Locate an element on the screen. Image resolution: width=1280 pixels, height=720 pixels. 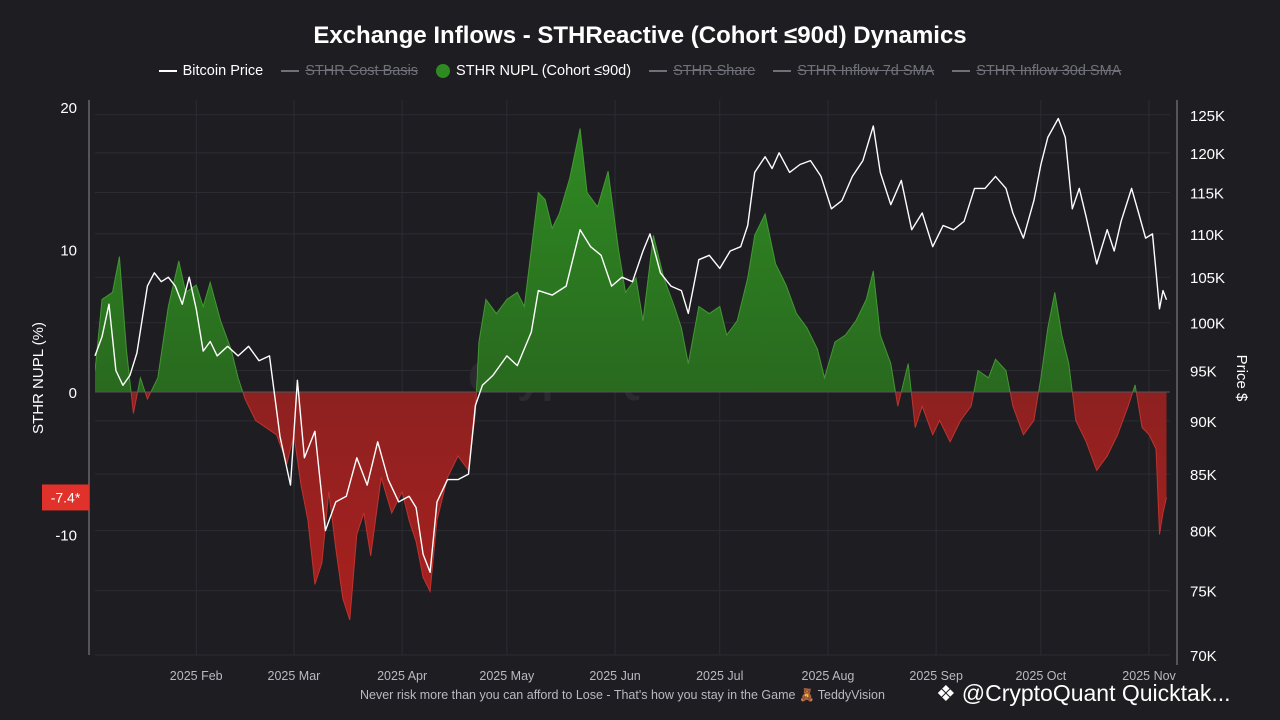
legend-item-sthr-inflow-30d-sma: STHR Inflow 30d SMA is located at coordinates (1036, 71).